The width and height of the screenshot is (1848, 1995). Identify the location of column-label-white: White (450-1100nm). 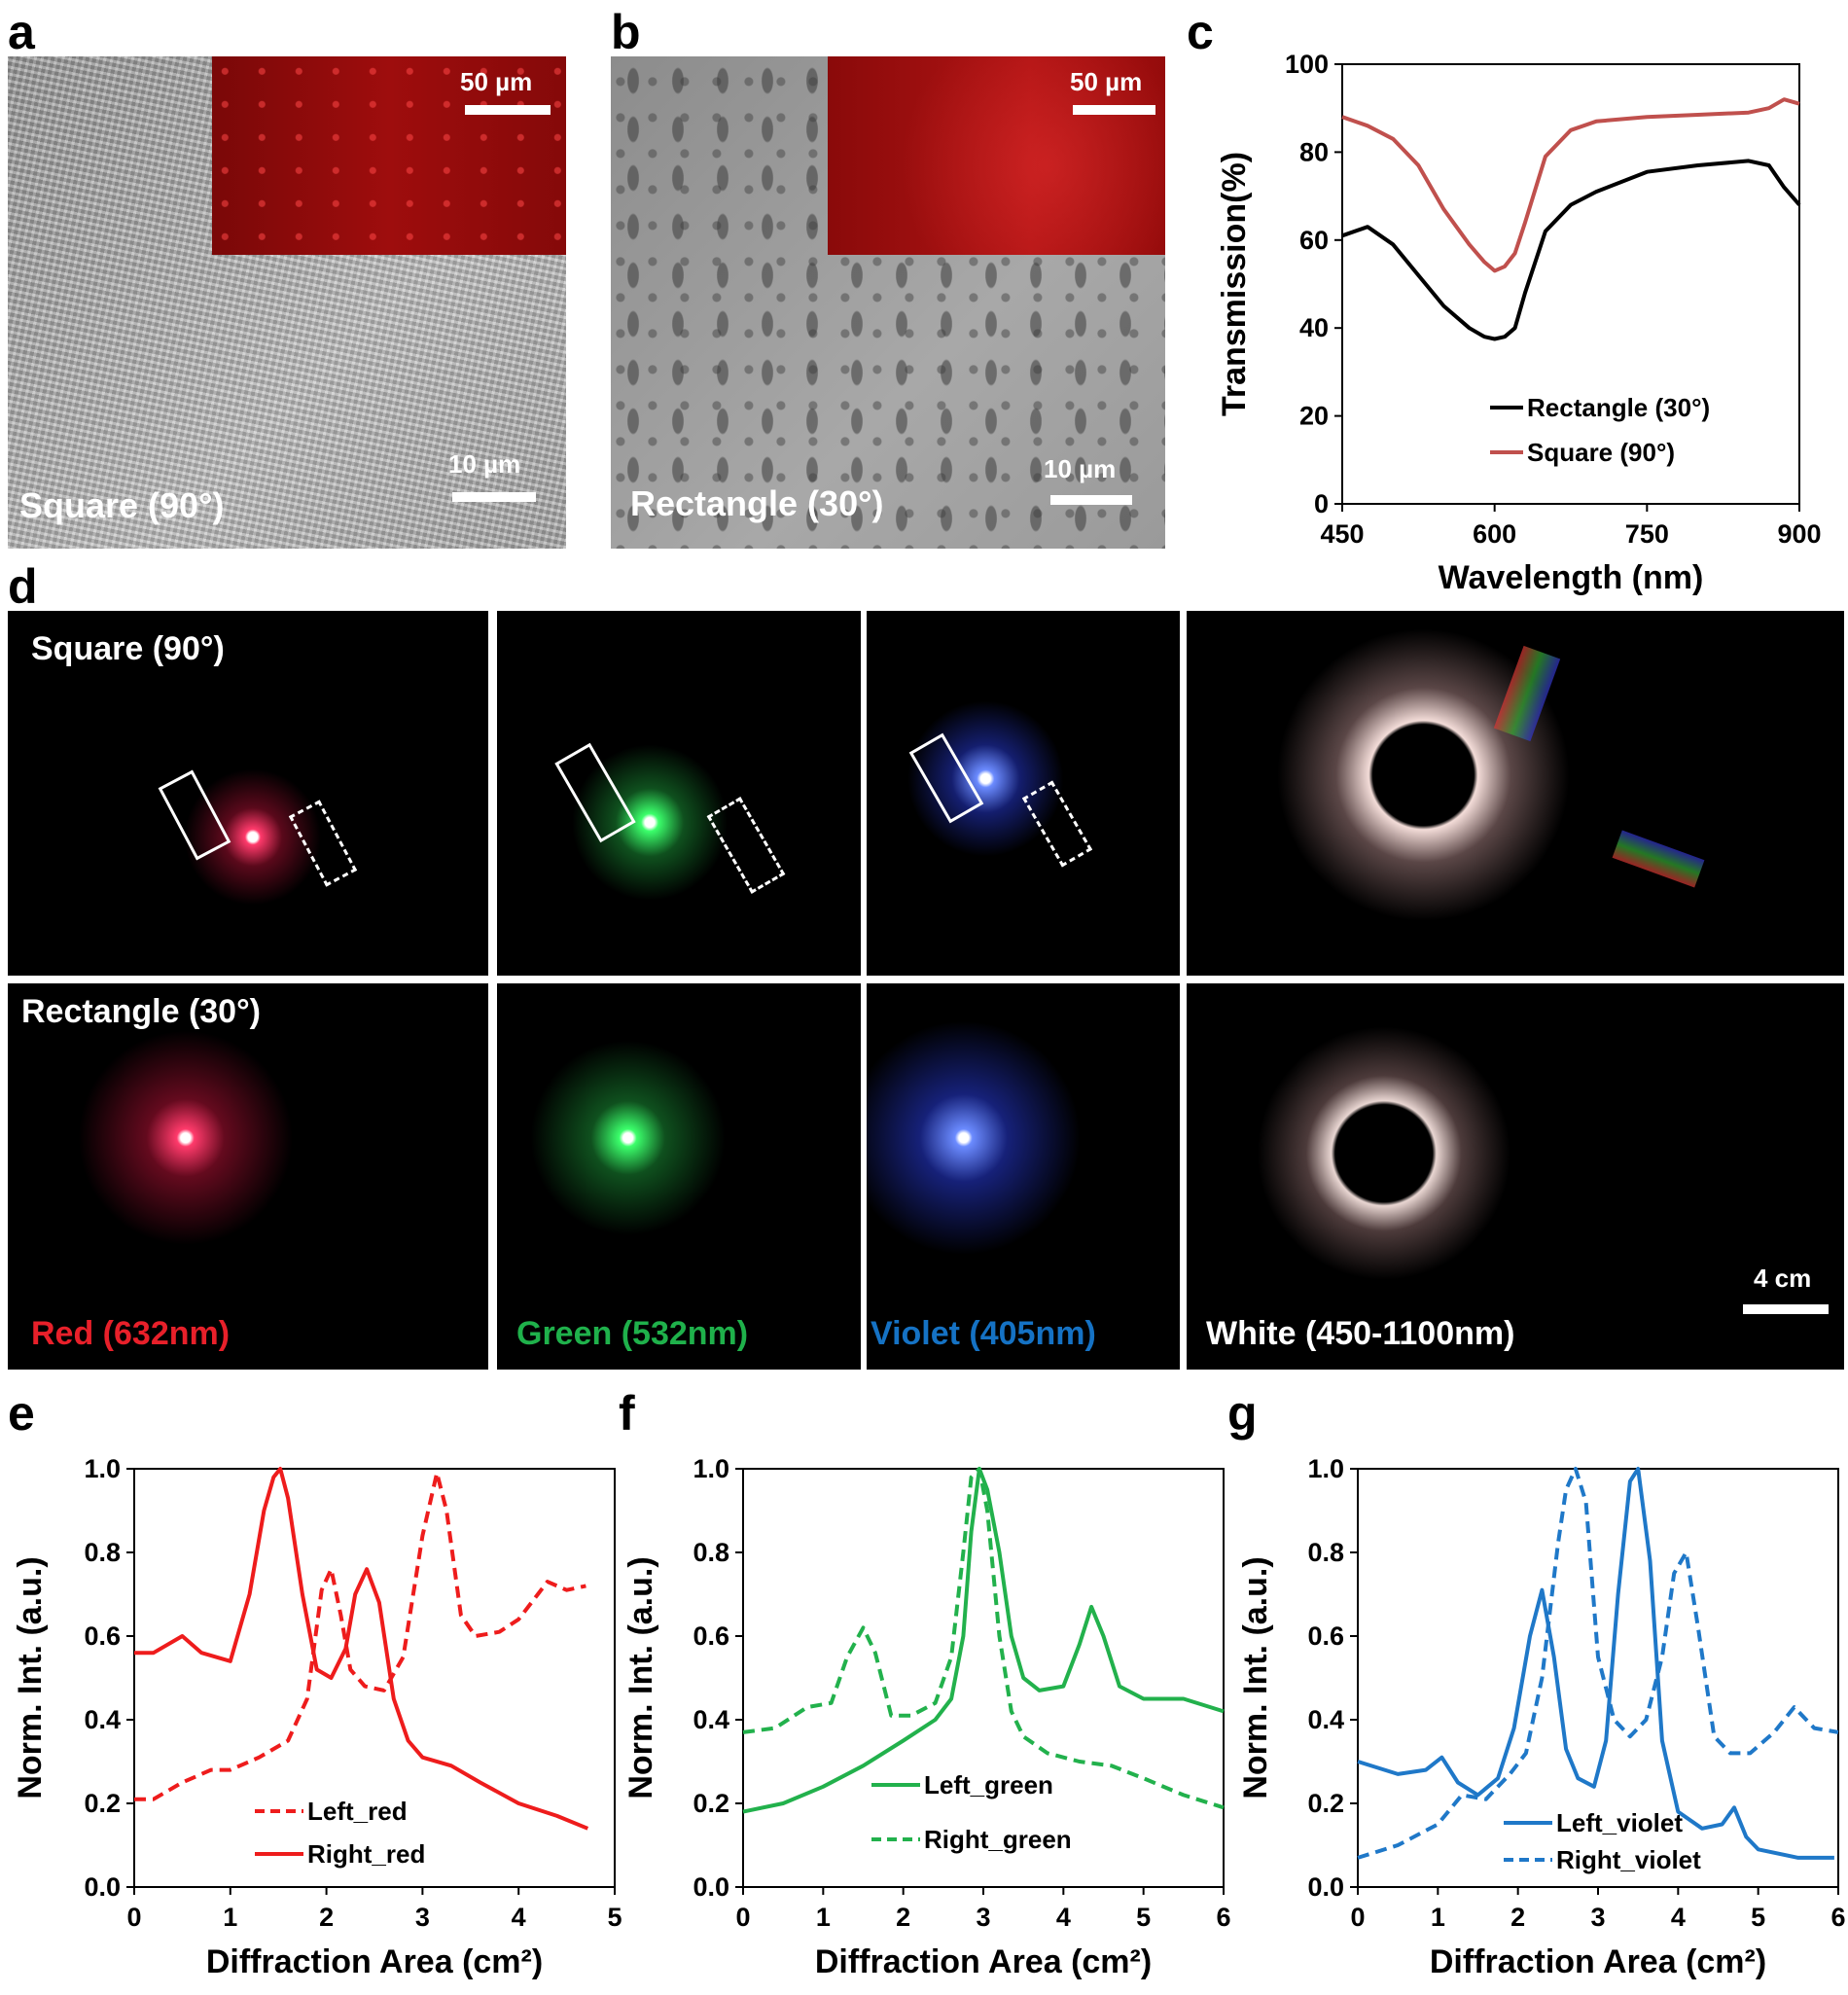
(1361, 1334).